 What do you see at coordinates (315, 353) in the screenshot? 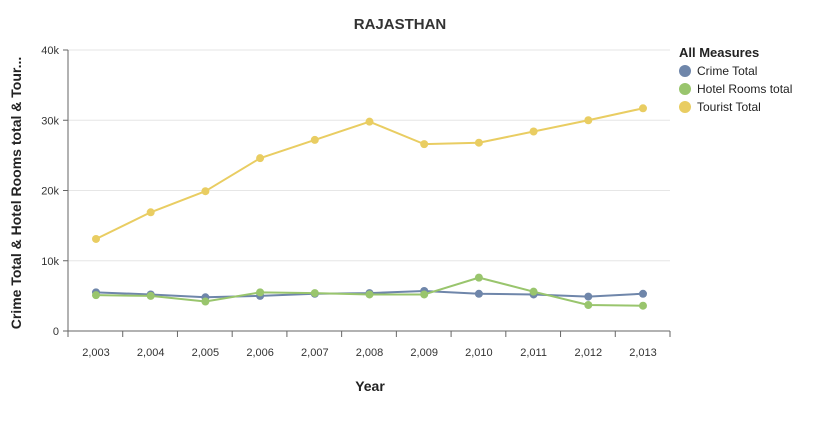
I see `x-tick-label: 2,007` at bounding box center [315, 353].